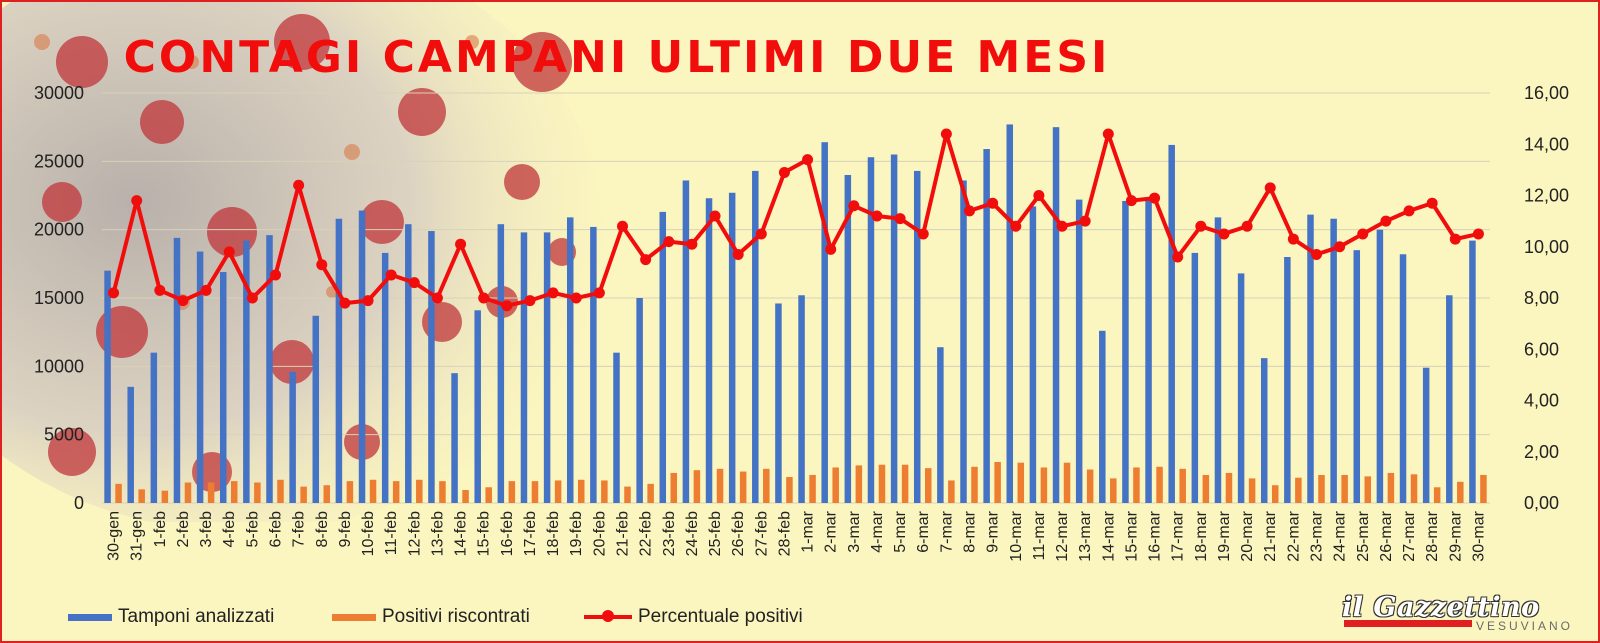 The width and height of the screenshot is (1600, 643). Describe the element at coordinates (1541, 452) in the screenshot. I see `y-right-tick-label: 2,00` at that location.